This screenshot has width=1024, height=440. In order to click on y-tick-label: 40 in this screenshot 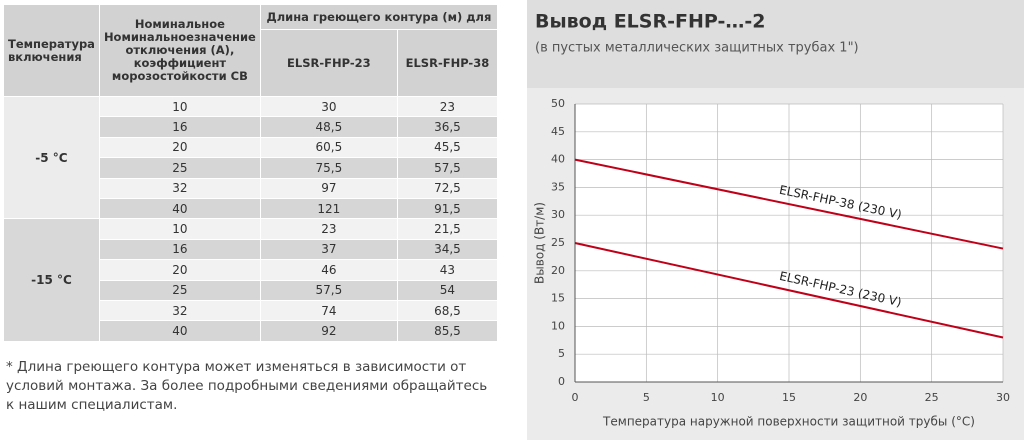, I will do `click(558, 159)`.